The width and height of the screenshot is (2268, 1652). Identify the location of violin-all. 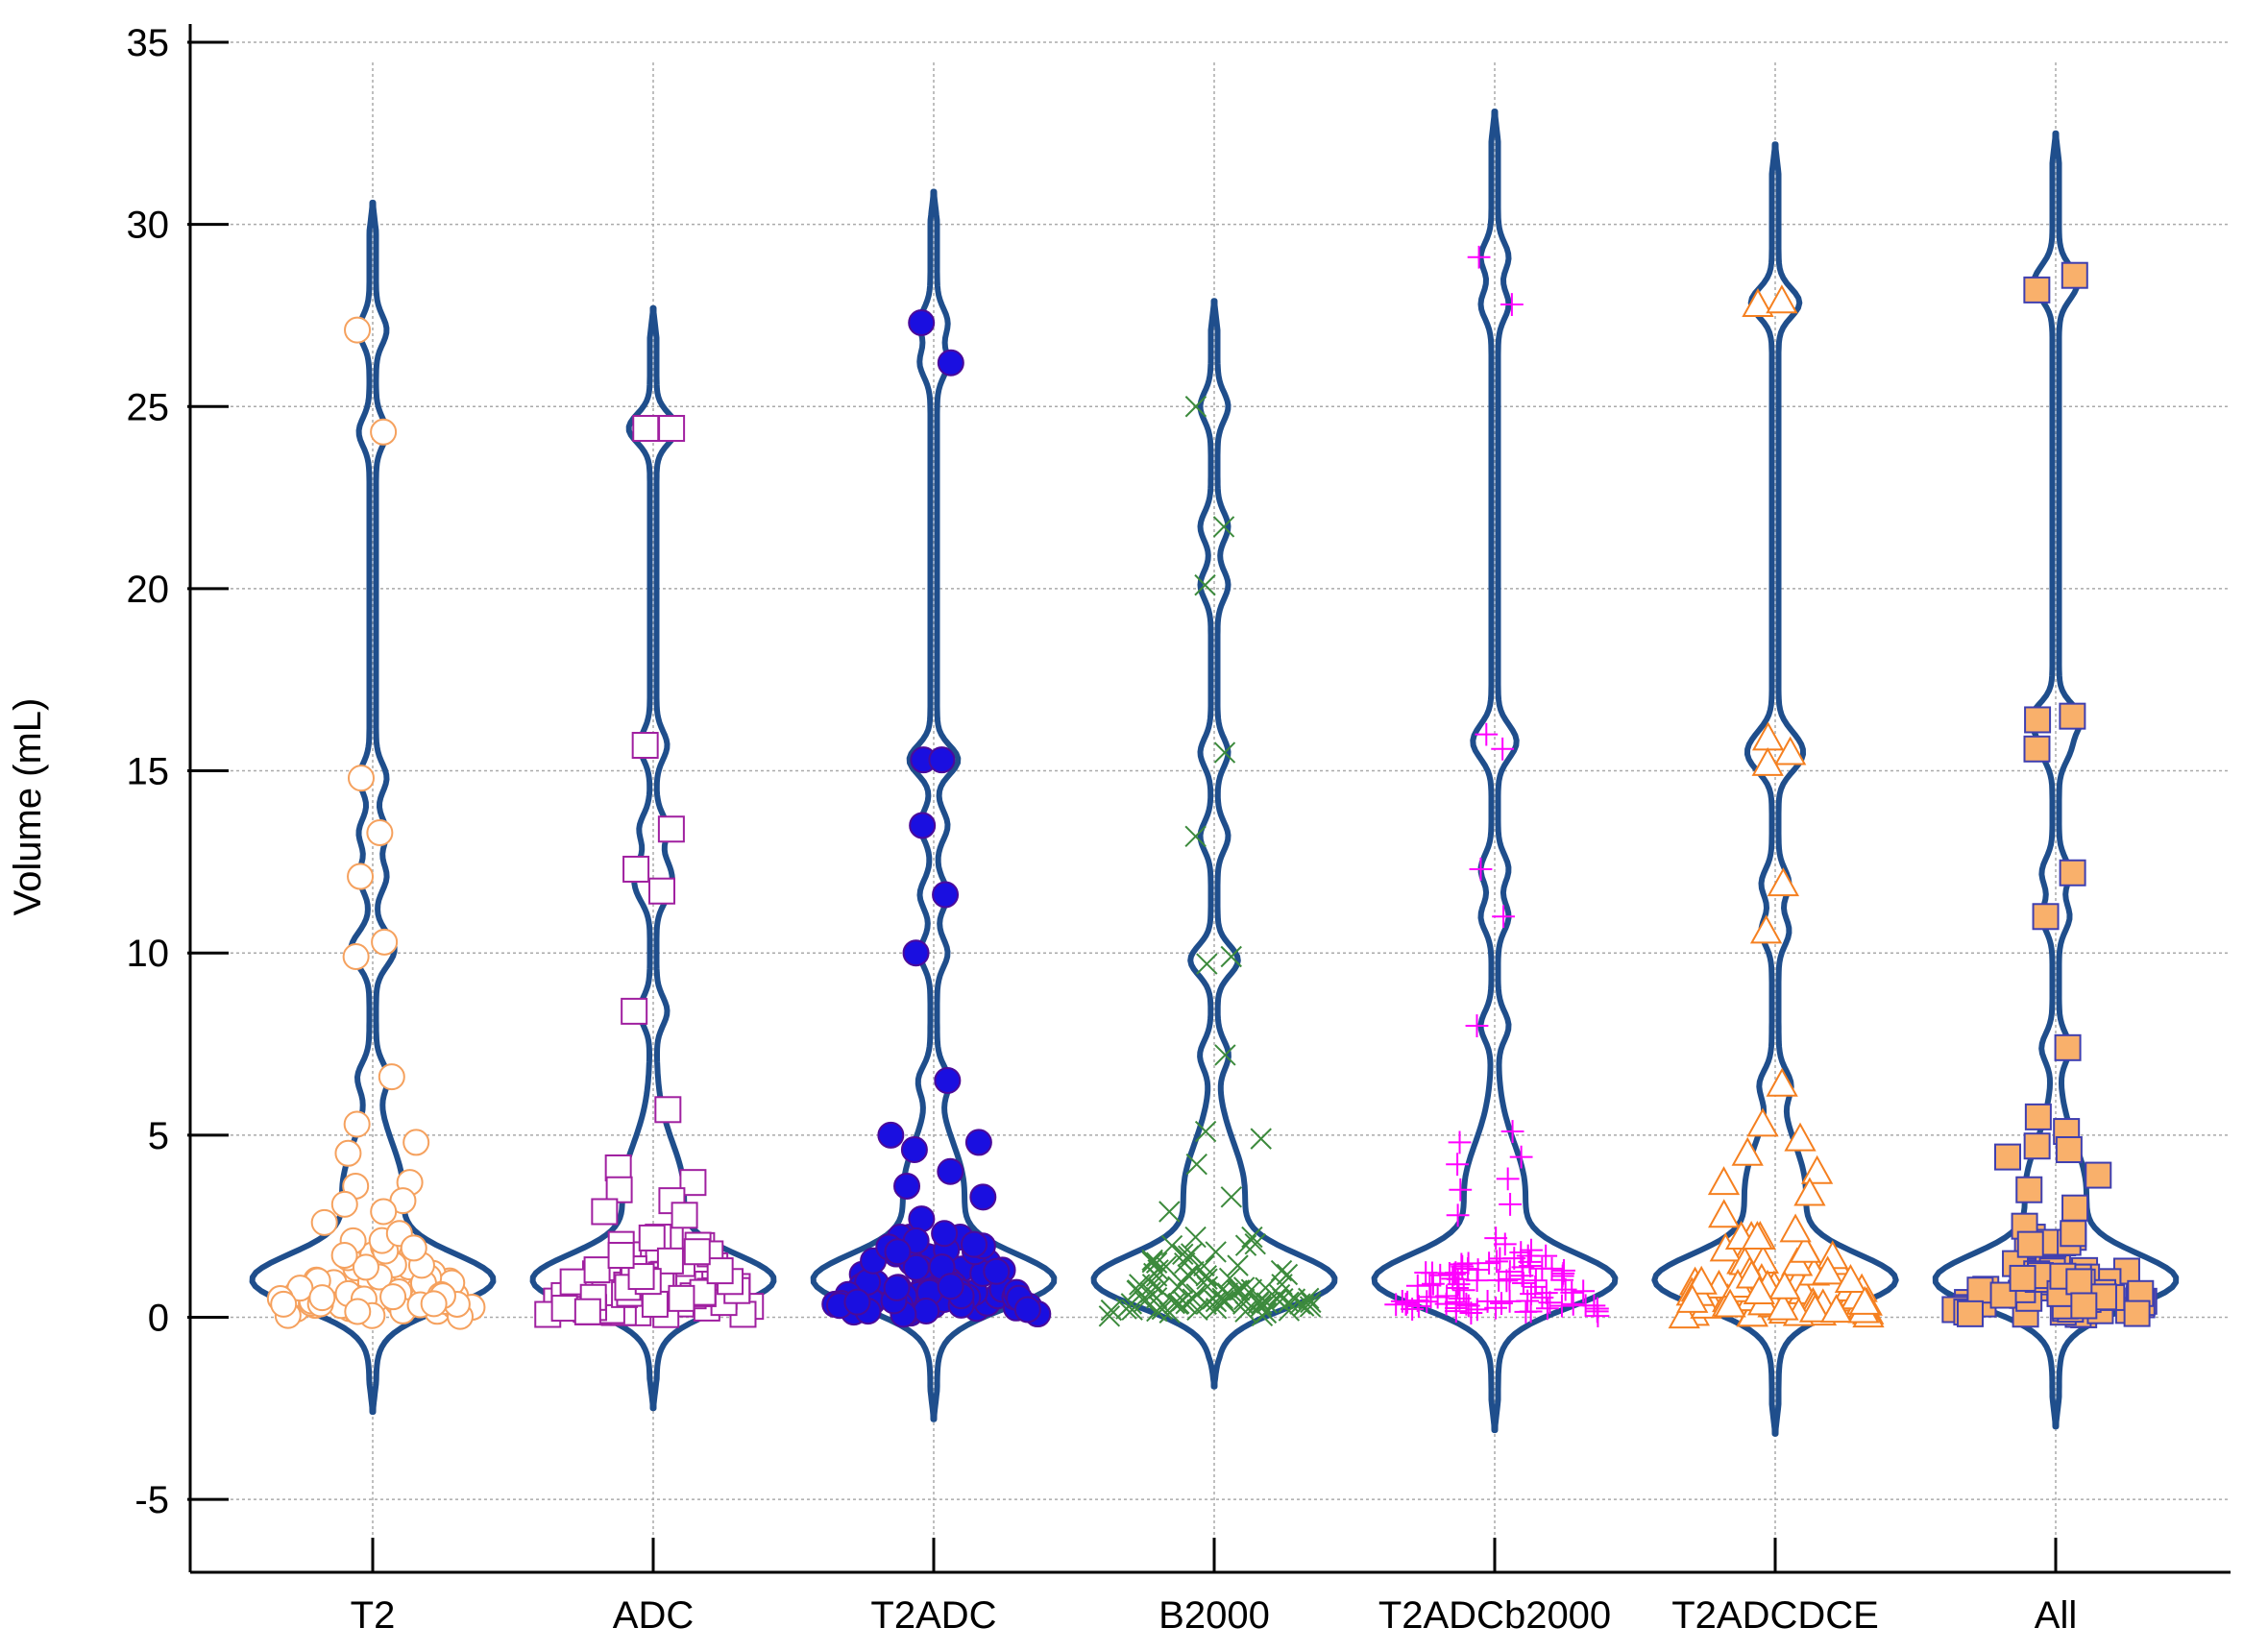
(2056, 780).